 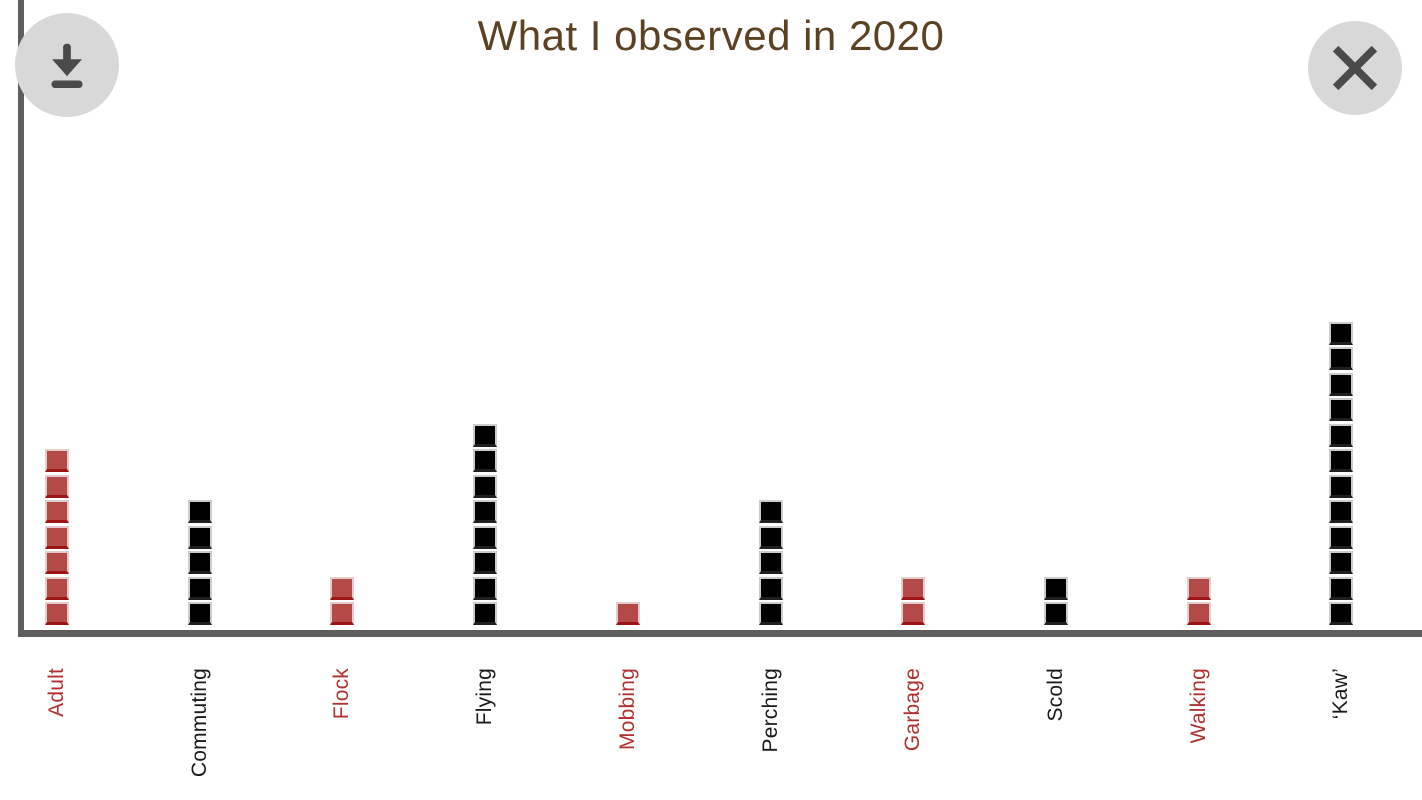 I want to click on bar-column-scold, so click(x=1056, y=600).